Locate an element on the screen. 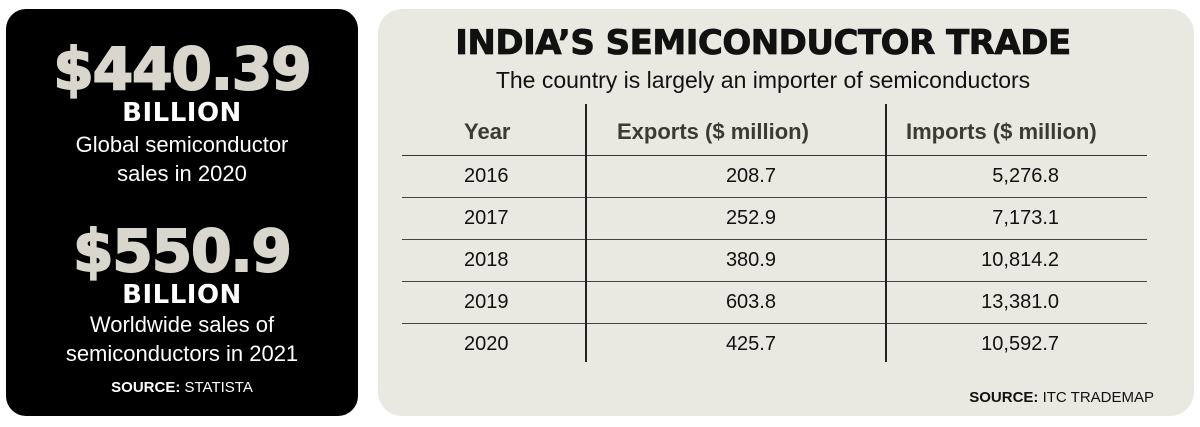 The image size is (1200, 427). year-cell: 2019 is located at coordinates (486, 302).